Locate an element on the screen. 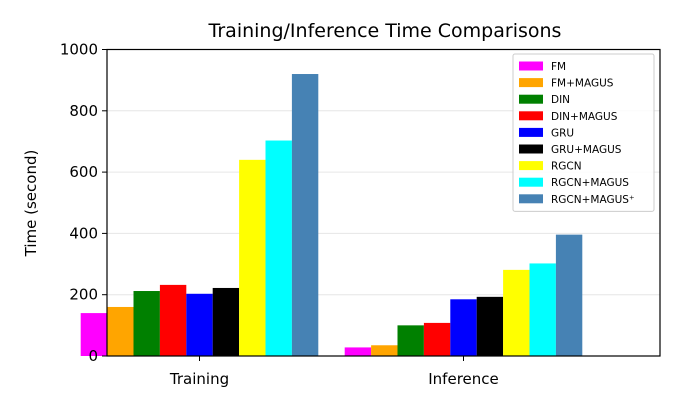 The width and height of the screenshot is (681, 409). y-tick-label: 0 is located at coordinates (93, 356).